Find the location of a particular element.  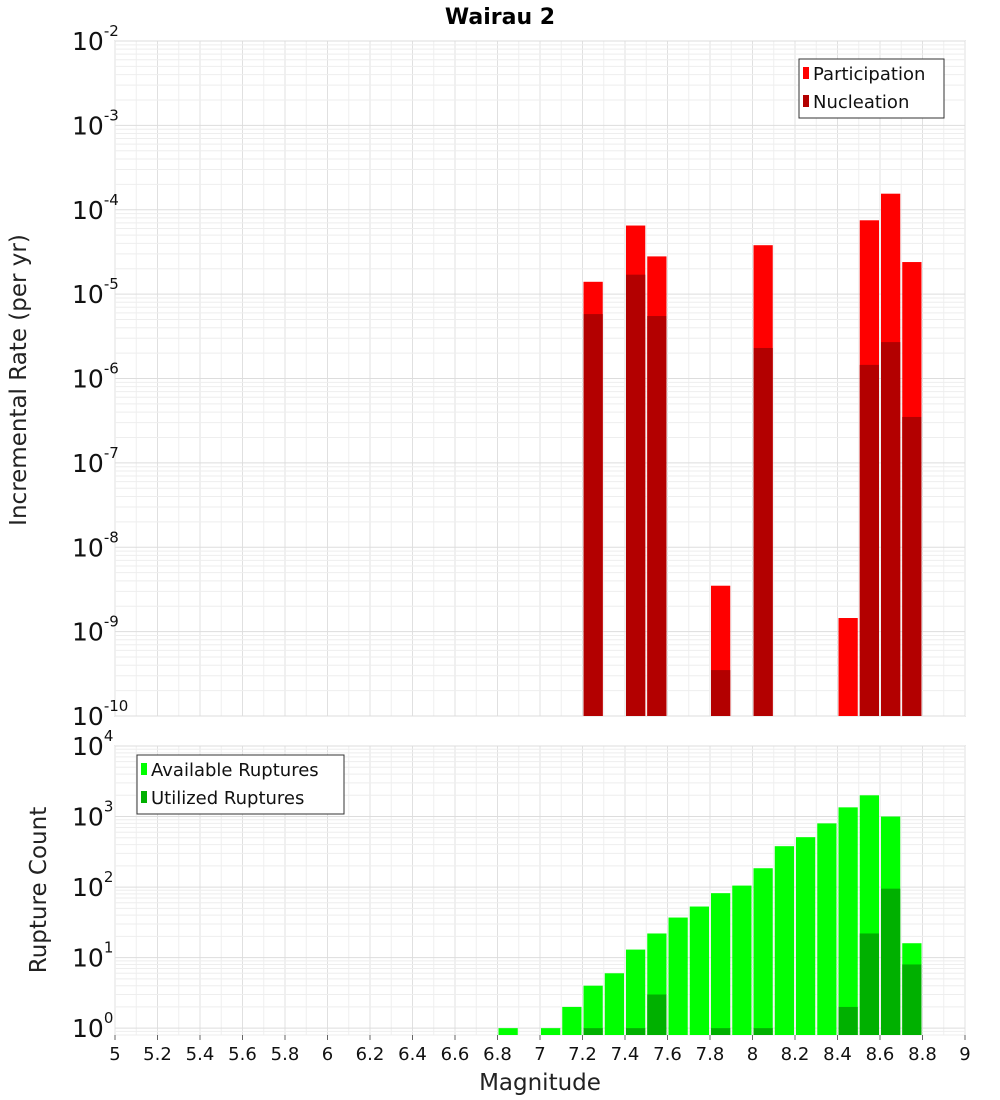

count-bars is located at coordinates (710, 915).